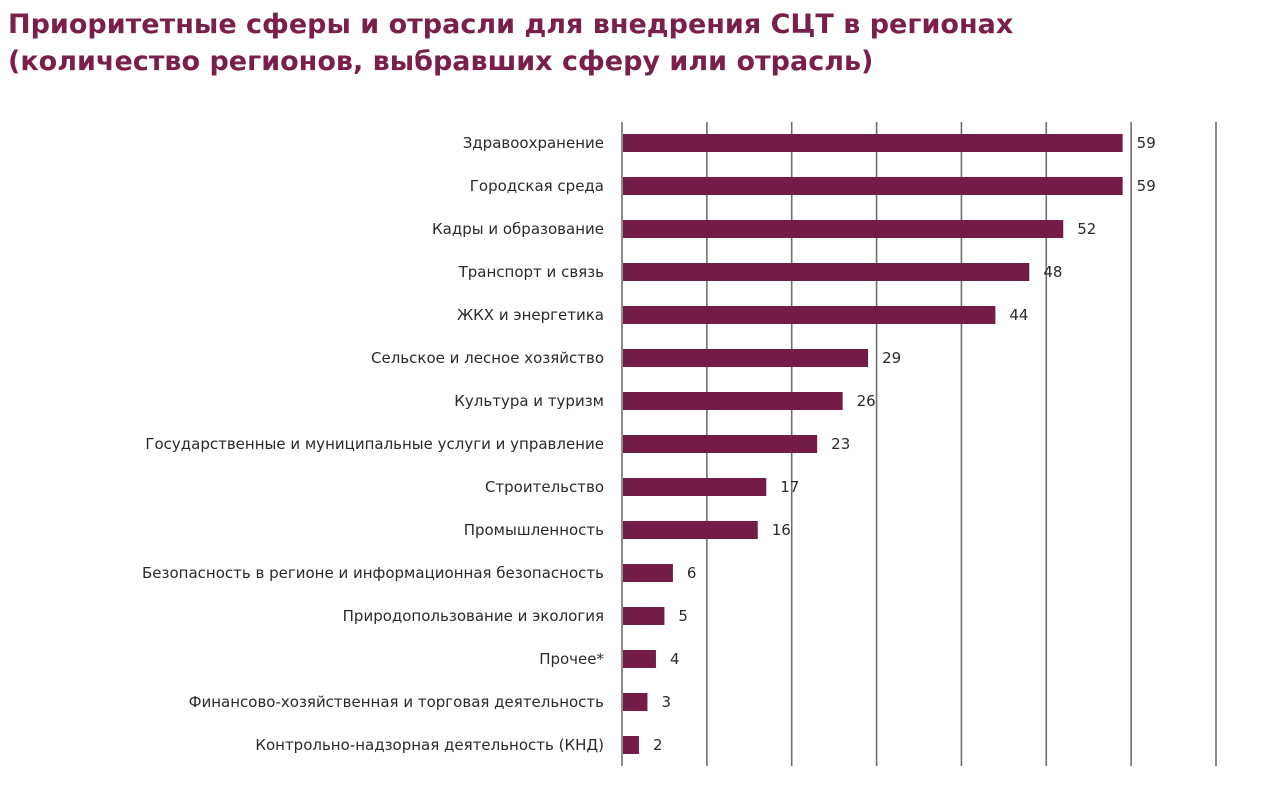 The image size is (1280, 785). Describe the element at coordinates (789, 487) in the screenshot. I see `data-label: 17` at that location.